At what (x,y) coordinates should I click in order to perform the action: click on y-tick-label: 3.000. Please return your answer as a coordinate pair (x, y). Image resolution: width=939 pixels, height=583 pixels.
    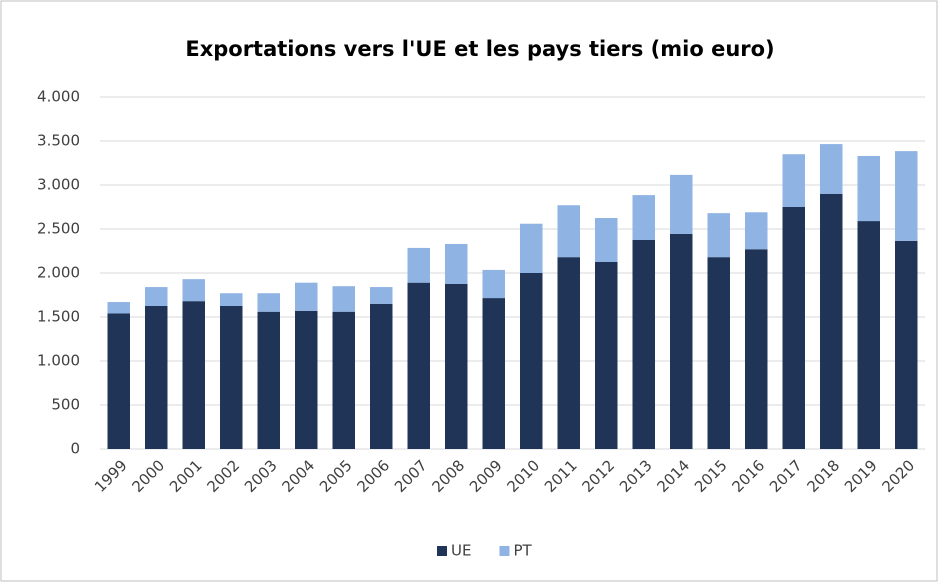
    Looking at the image, I should click on (58, 185).